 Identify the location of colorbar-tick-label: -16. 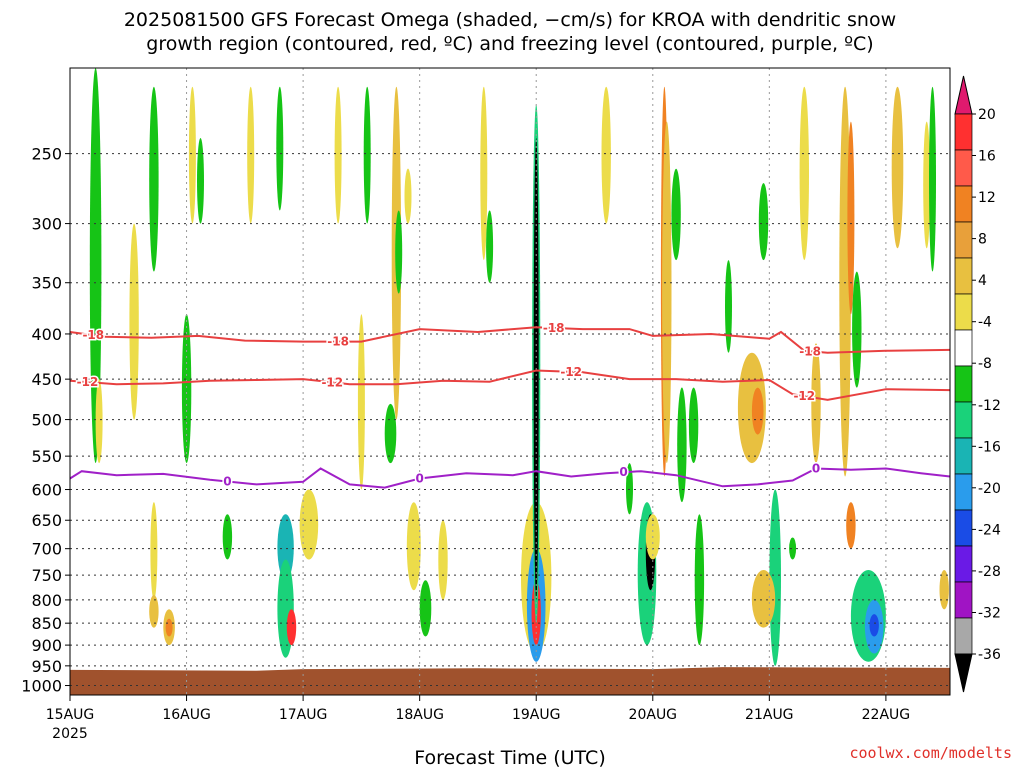
(989, 447).